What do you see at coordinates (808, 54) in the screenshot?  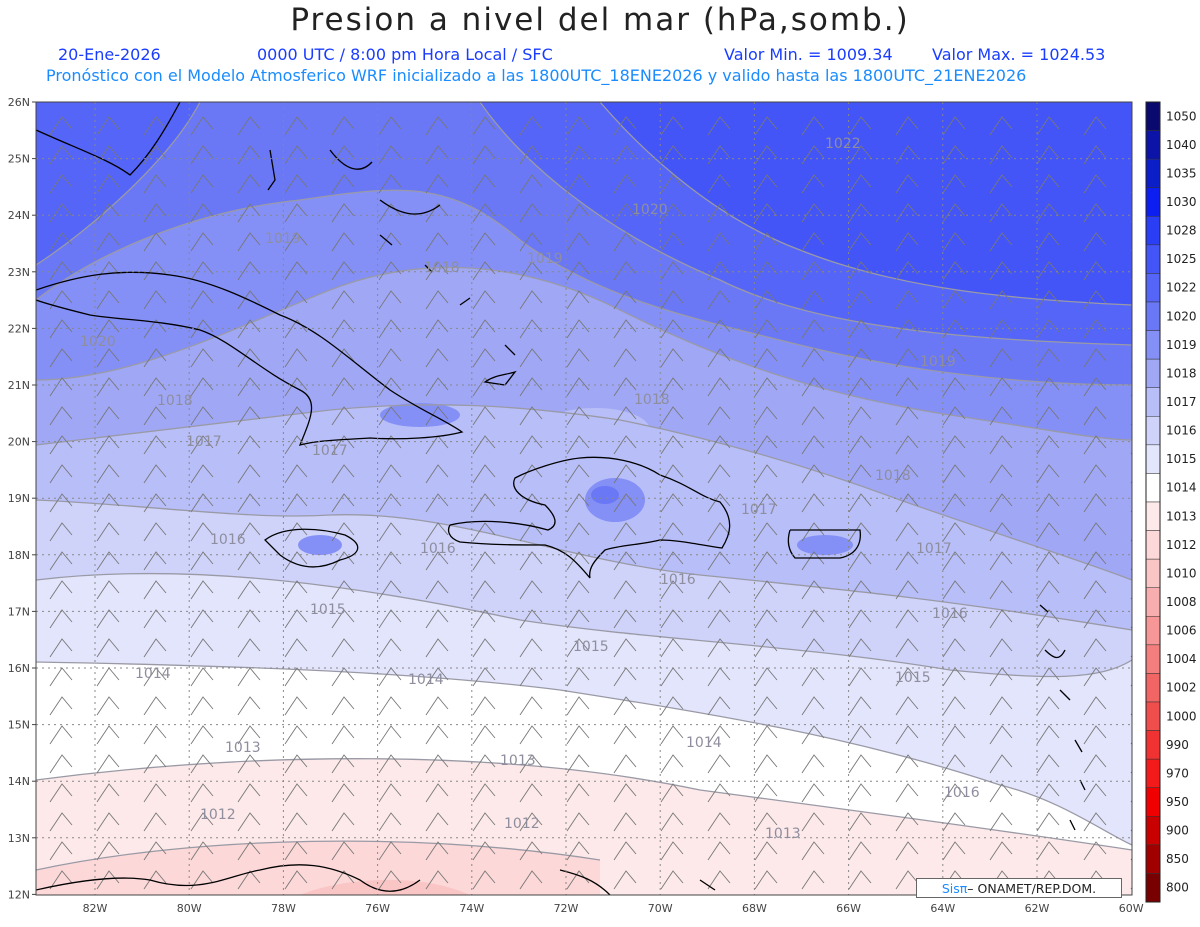 I see `min-value: Valor Min. = 1009.34` at bounding box center [808, 54].